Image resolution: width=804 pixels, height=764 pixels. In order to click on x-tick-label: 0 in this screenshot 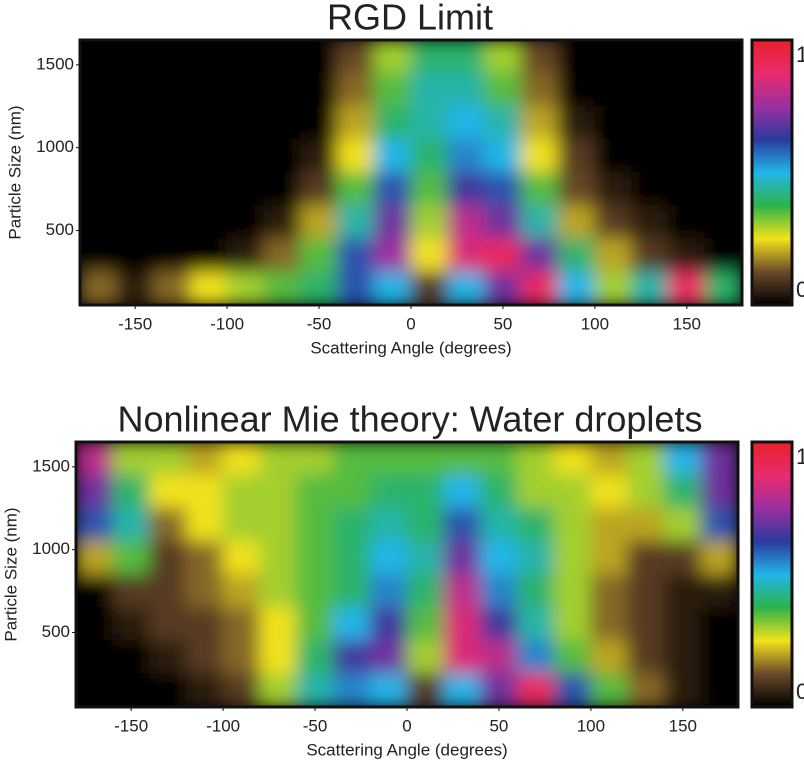, I will do `click(410, 323)`.